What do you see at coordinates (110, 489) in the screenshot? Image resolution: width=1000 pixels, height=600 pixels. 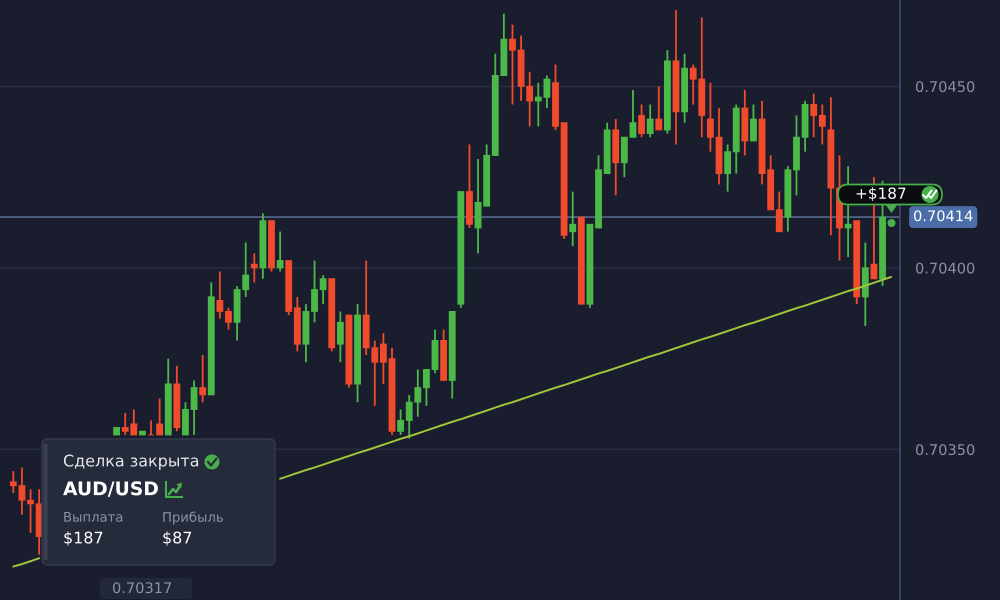 I see `annotation: AUD/USD` at bounding box center [110, 489].